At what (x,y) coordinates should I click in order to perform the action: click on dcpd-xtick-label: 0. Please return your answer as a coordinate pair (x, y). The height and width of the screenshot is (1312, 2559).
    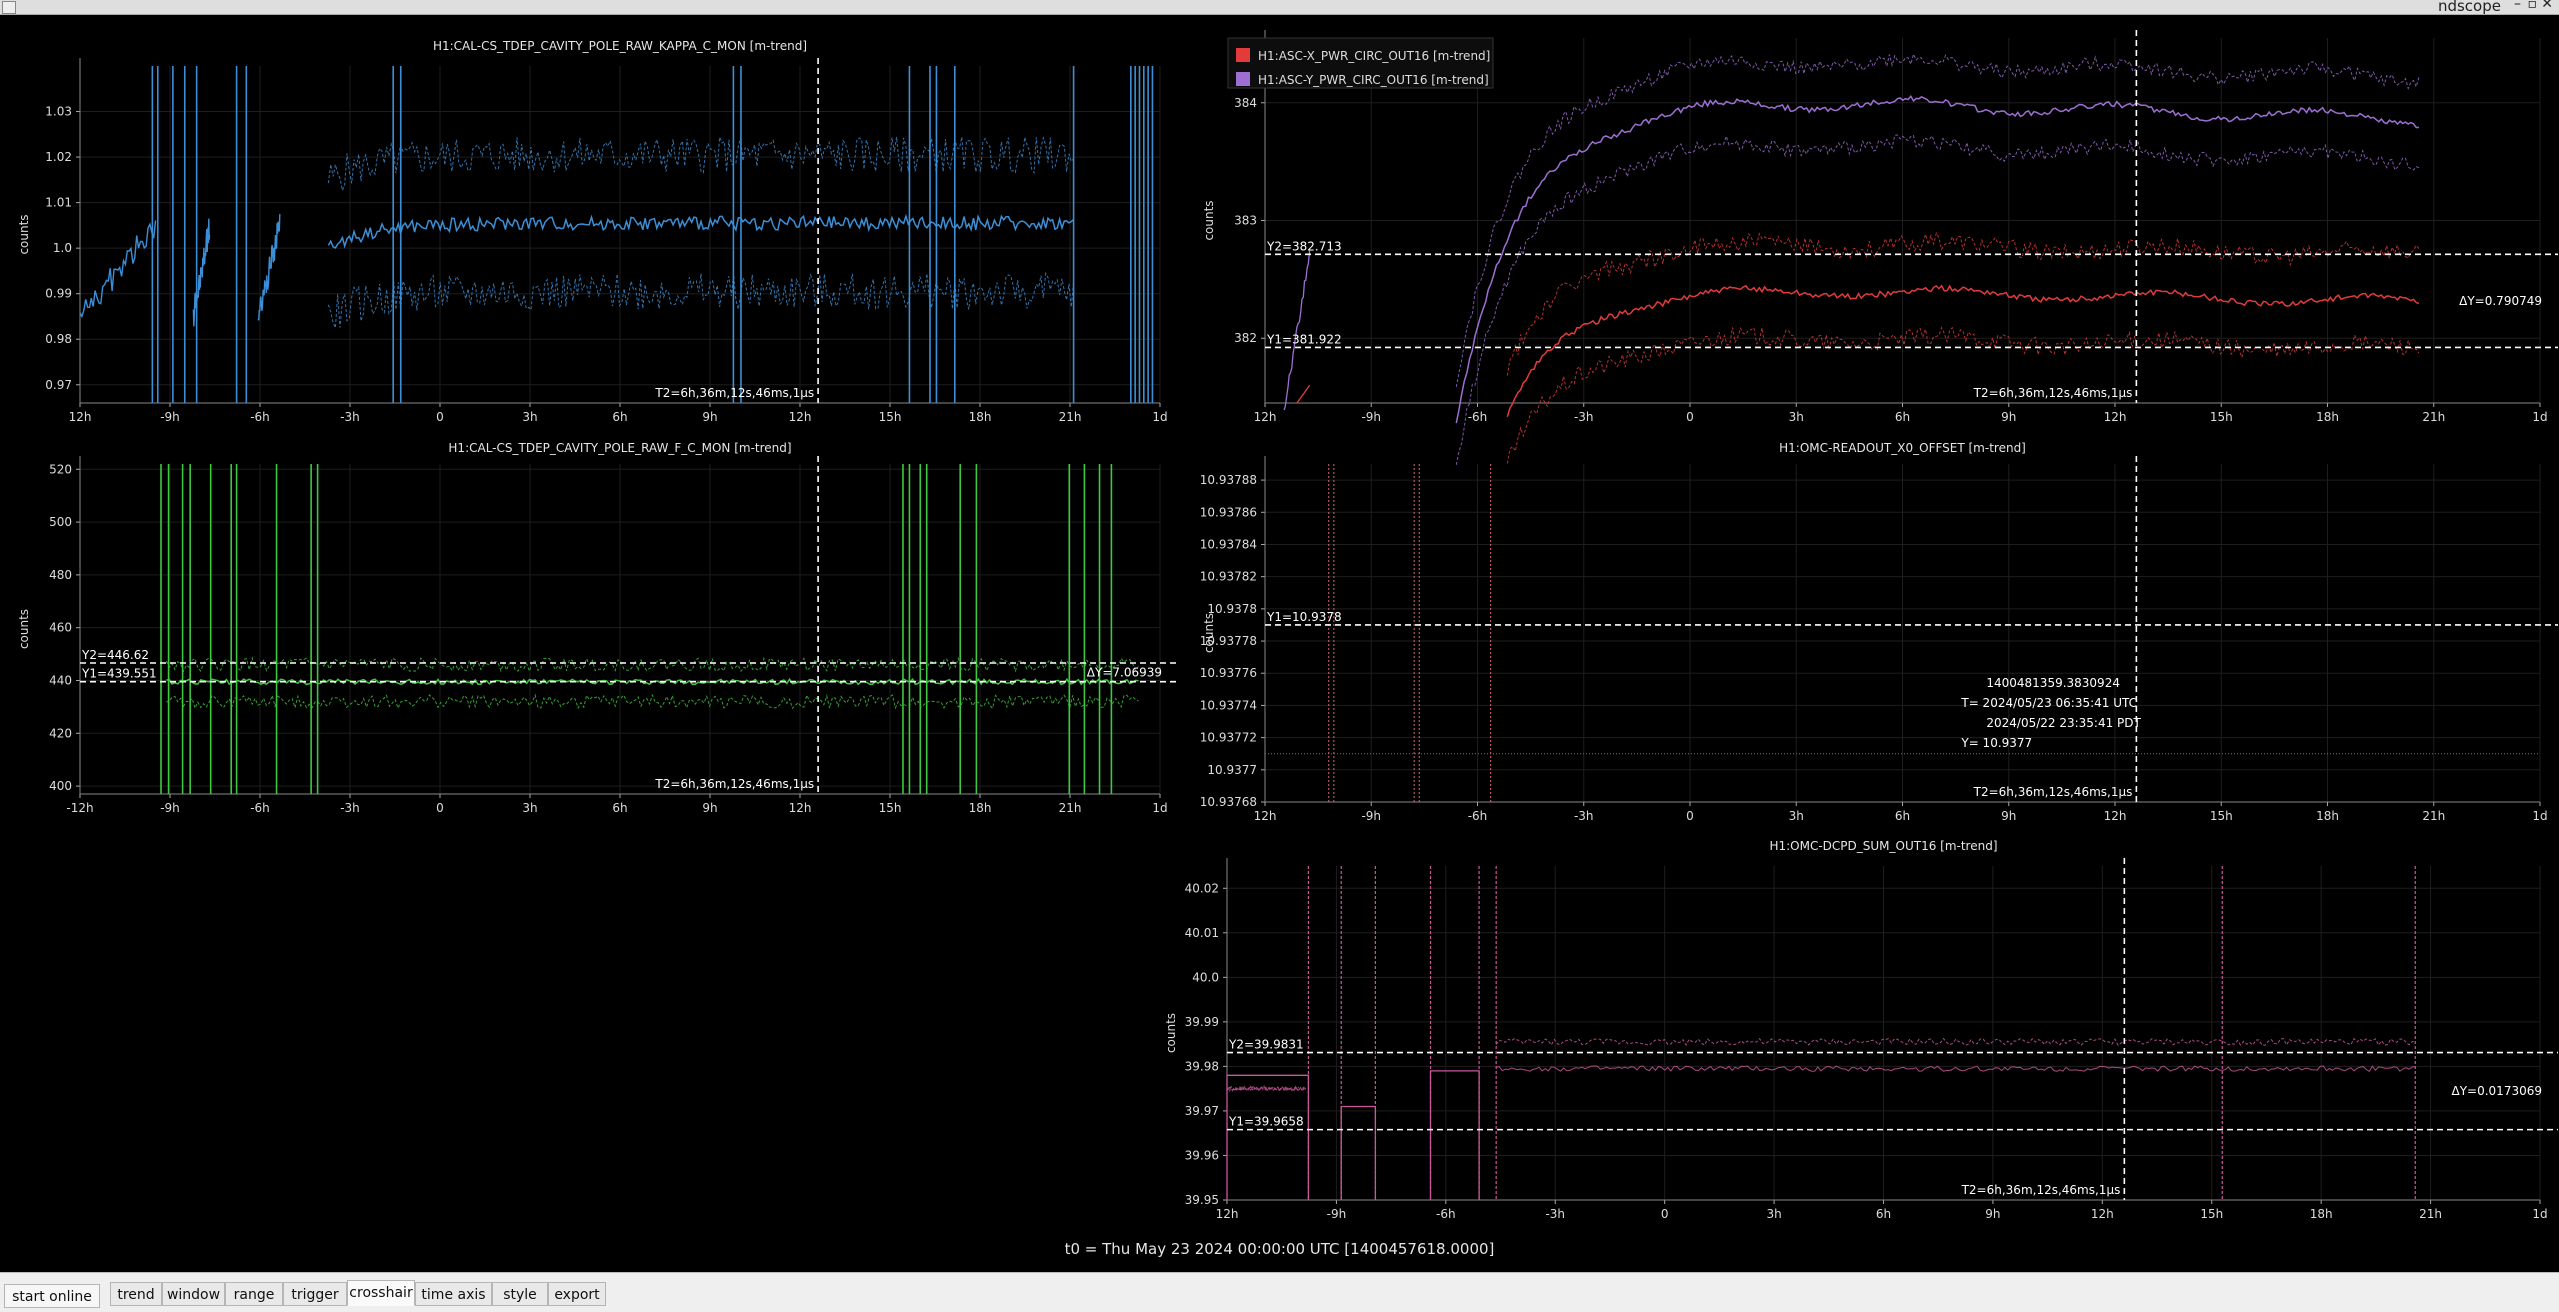
    Looking at the image, I should click on (1665, 1214).